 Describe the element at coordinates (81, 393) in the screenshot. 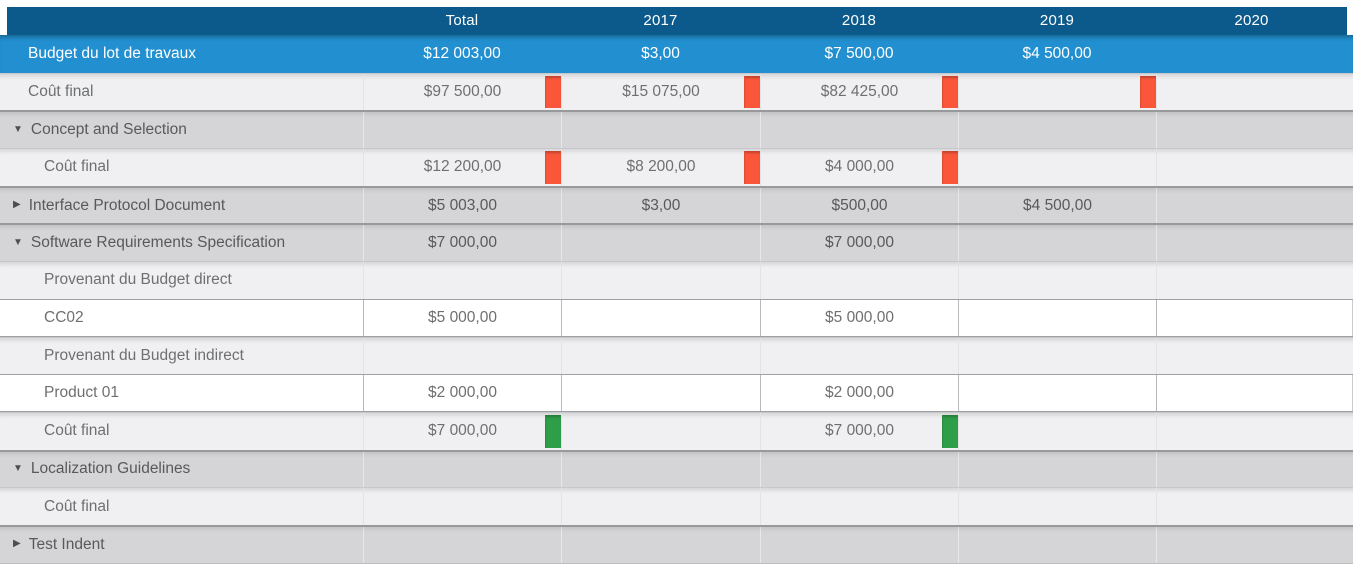

I see `row-label: Product 01` at that location.